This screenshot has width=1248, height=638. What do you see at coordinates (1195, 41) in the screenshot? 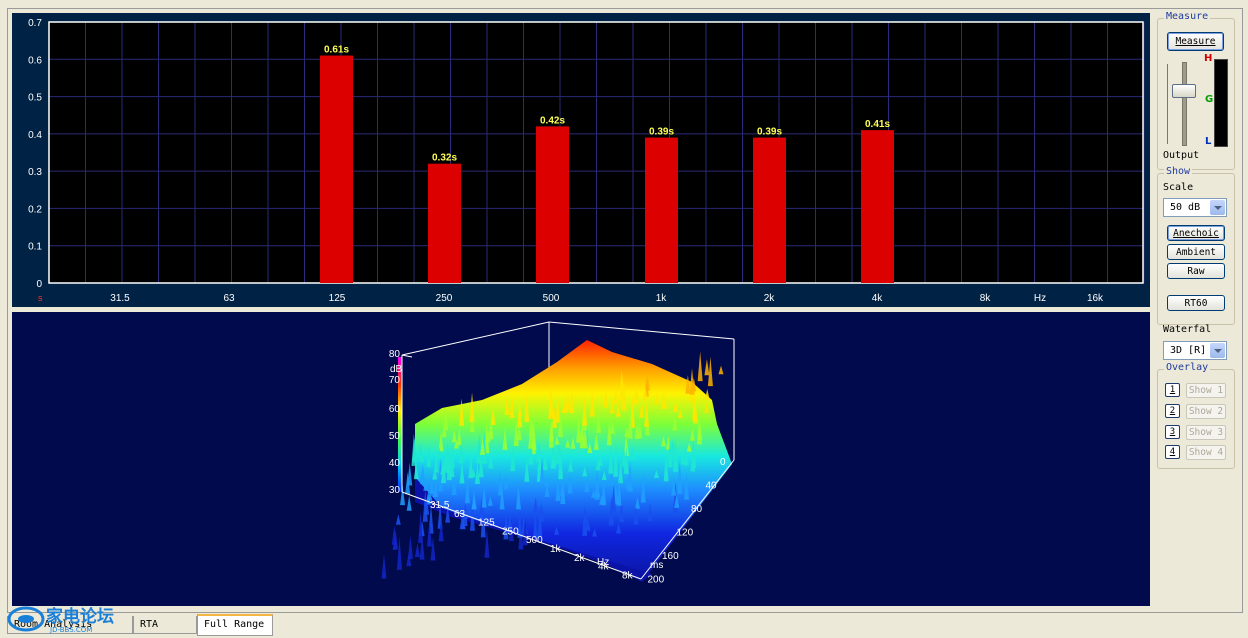
I see `measure-button: Measure` at bounding box center [1195, 41].